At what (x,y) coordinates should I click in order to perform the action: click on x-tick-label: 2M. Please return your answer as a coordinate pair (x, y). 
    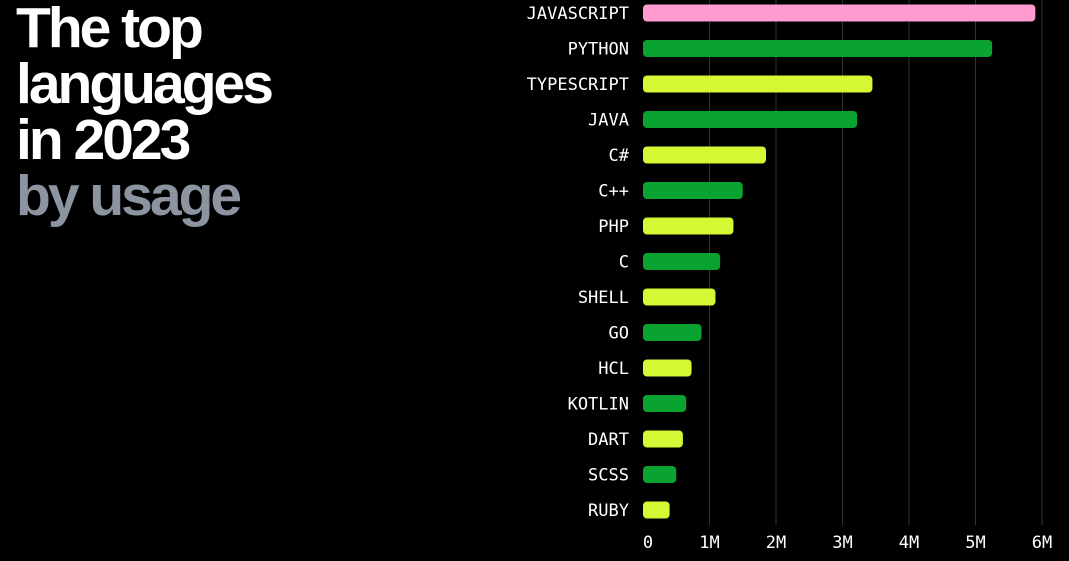
    Looking at the image, I should click on (776, 543).